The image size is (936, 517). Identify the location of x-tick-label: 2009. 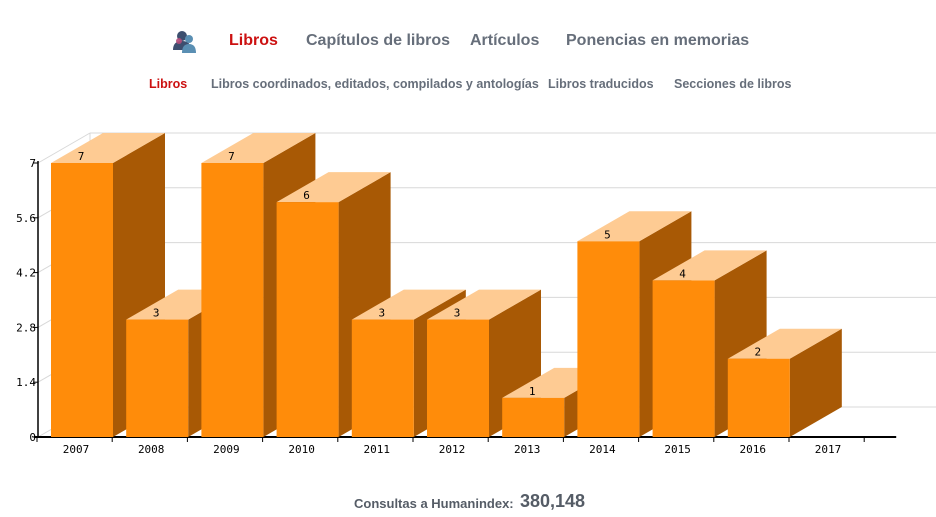
(226, 449).